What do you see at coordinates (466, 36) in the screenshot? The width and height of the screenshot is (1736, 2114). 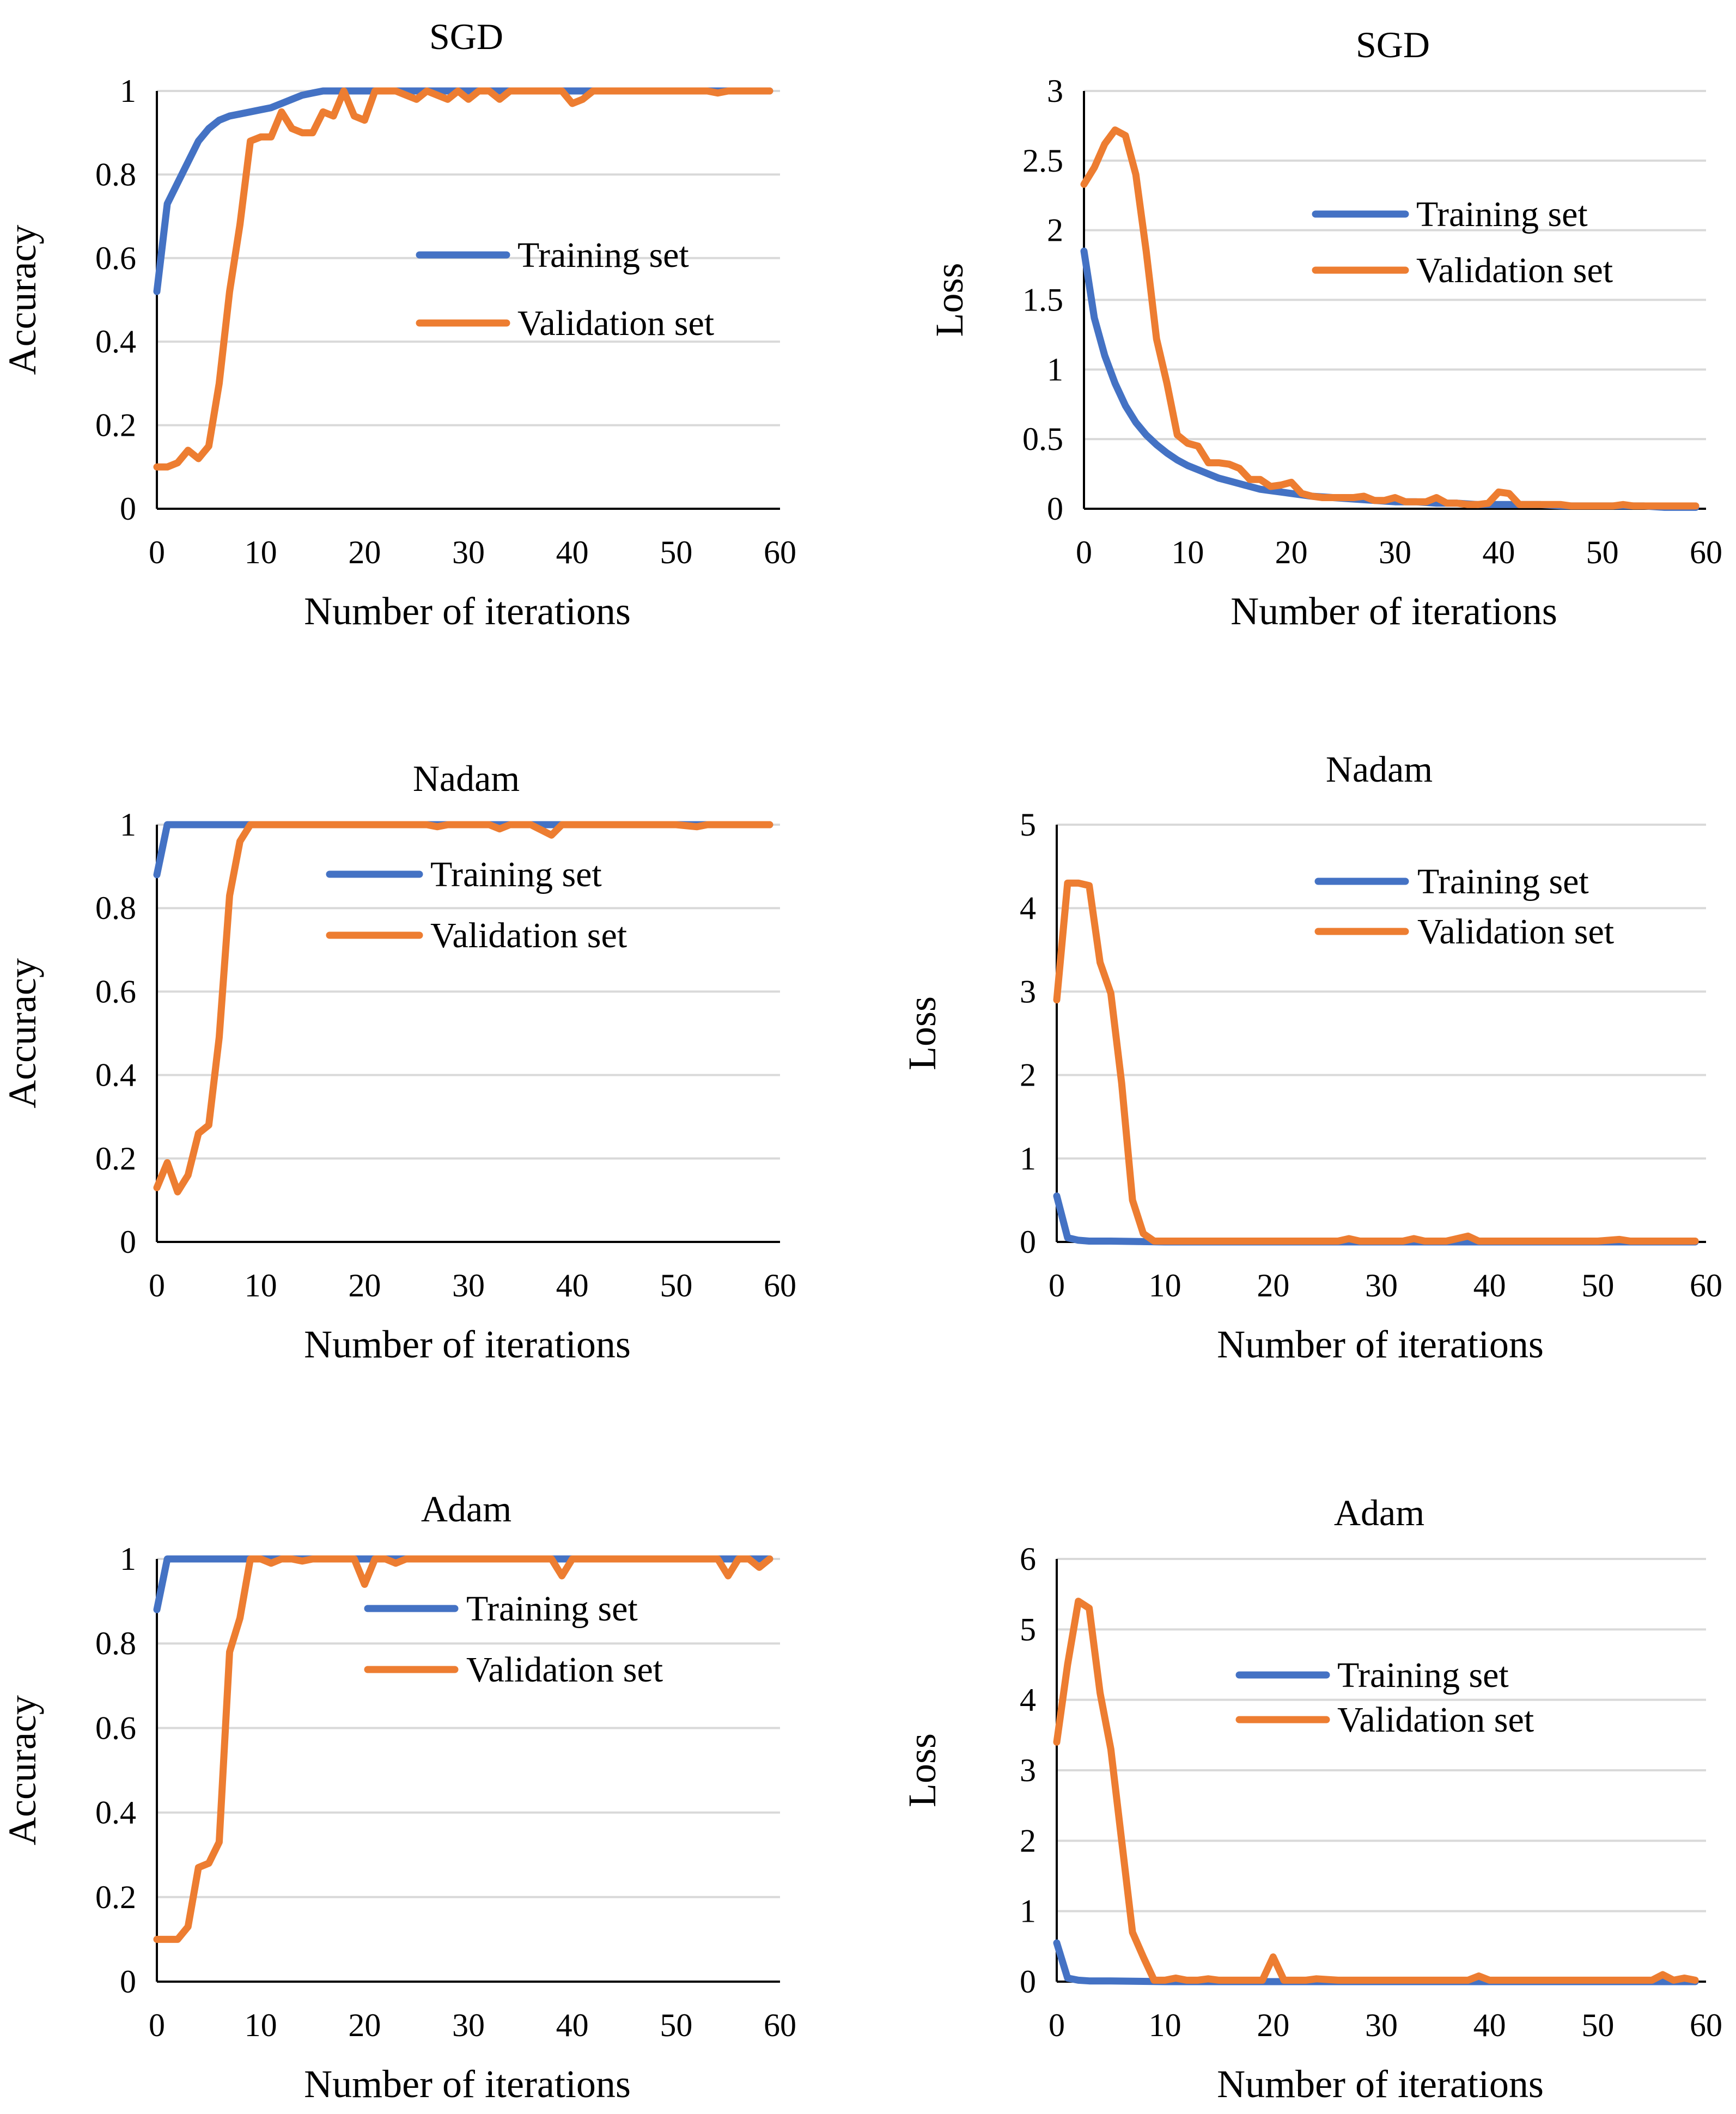 I see `chart-title: SGD` at bounding box center [466, 36].